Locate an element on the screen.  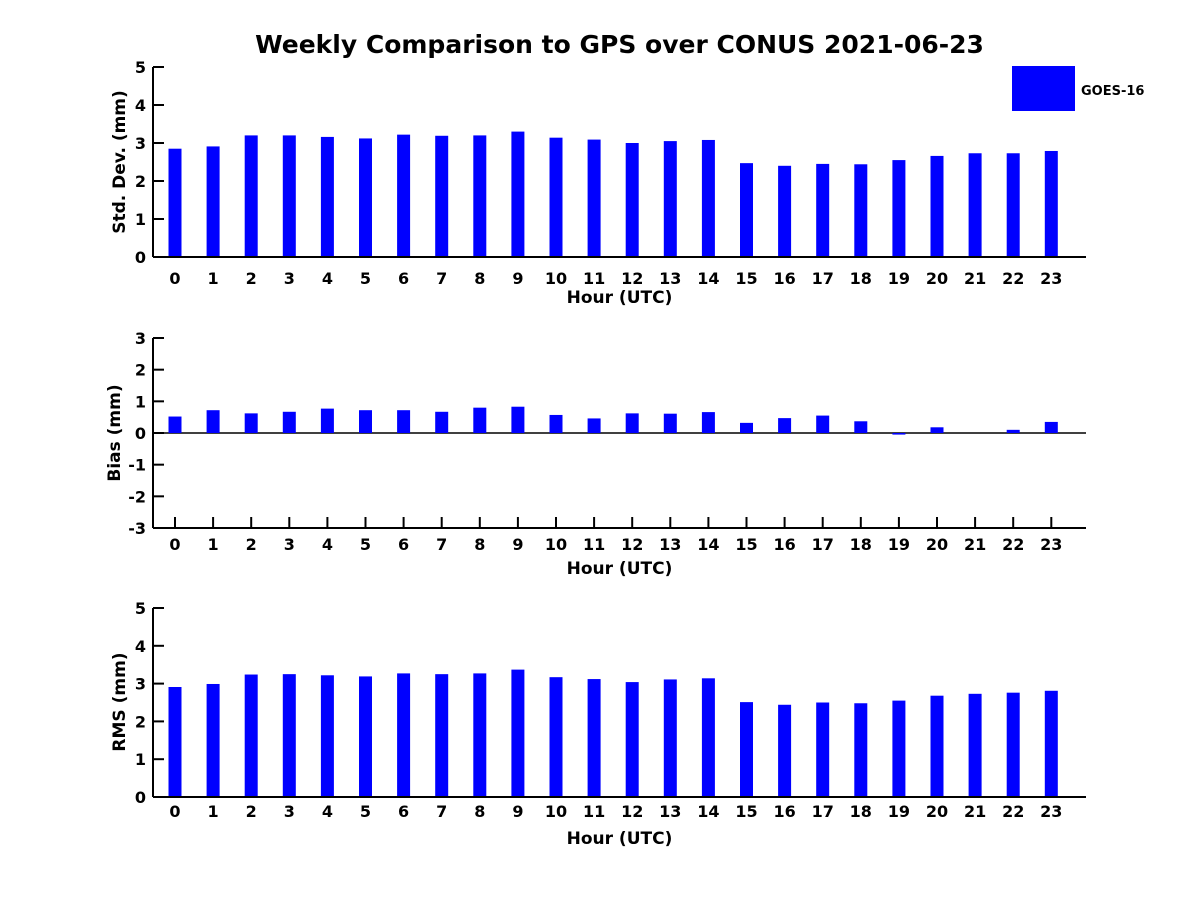
x-tick-label: 7 is located at coordinates (441, 278).